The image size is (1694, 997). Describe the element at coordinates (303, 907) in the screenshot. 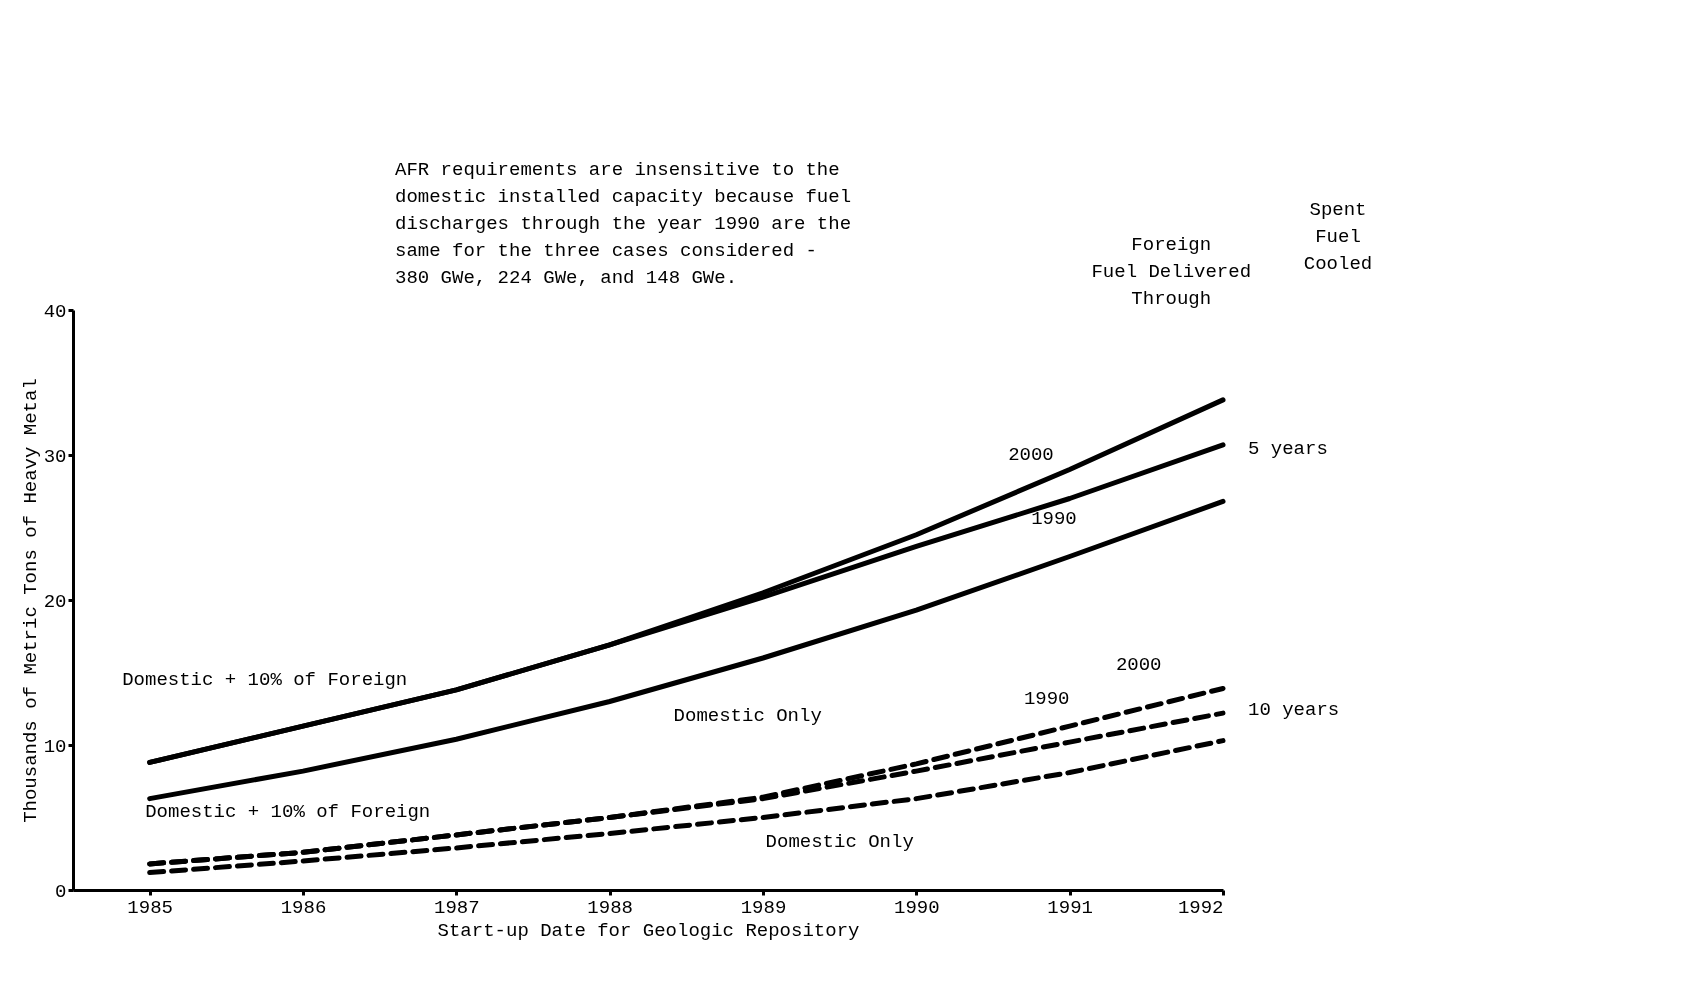

I see `x-tick-label: 1986` at that location.